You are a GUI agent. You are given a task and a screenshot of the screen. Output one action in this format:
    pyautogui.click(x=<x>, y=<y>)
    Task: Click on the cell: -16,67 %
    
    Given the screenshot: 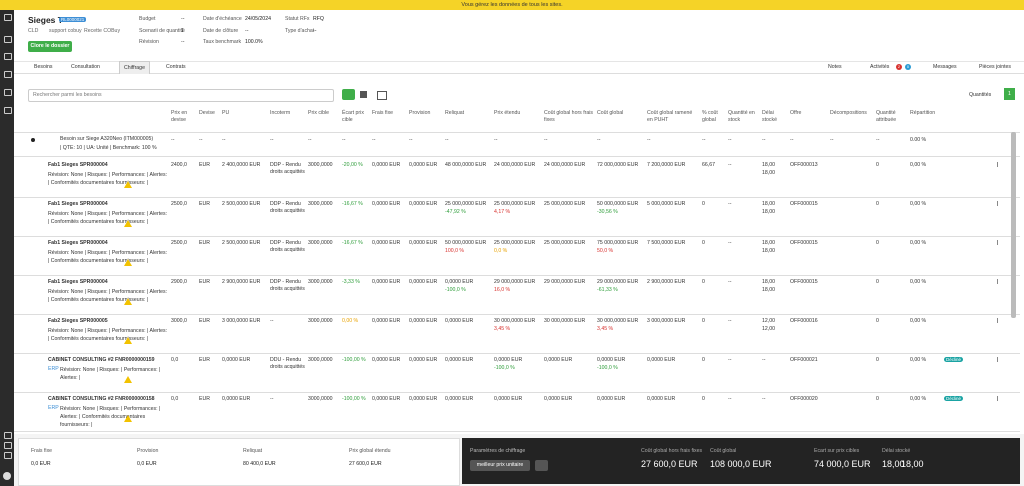 What is the action you would take?
    pyautogui.click(x=352, y=243)
    